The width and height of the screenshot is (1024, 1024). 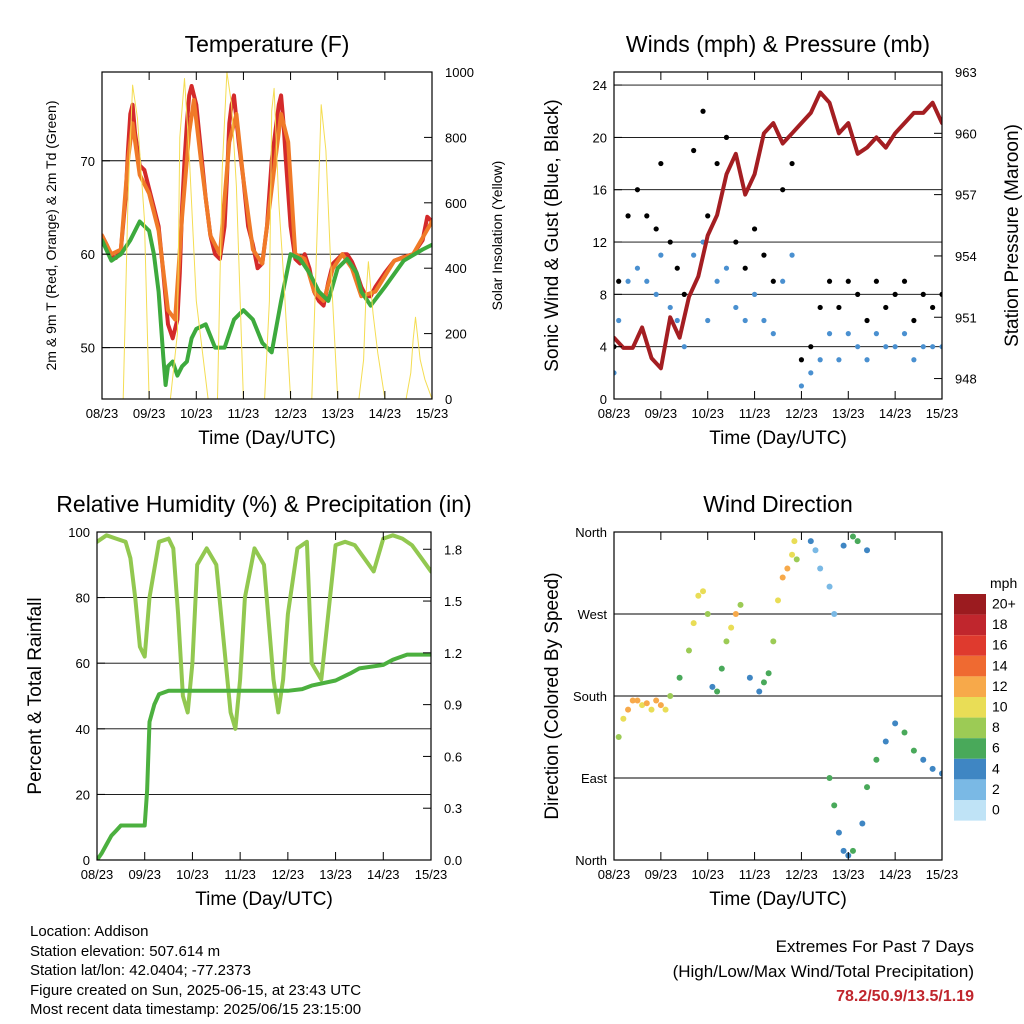 I want to click on y2-tick-label: 1.2, so click(x=453, y=653).